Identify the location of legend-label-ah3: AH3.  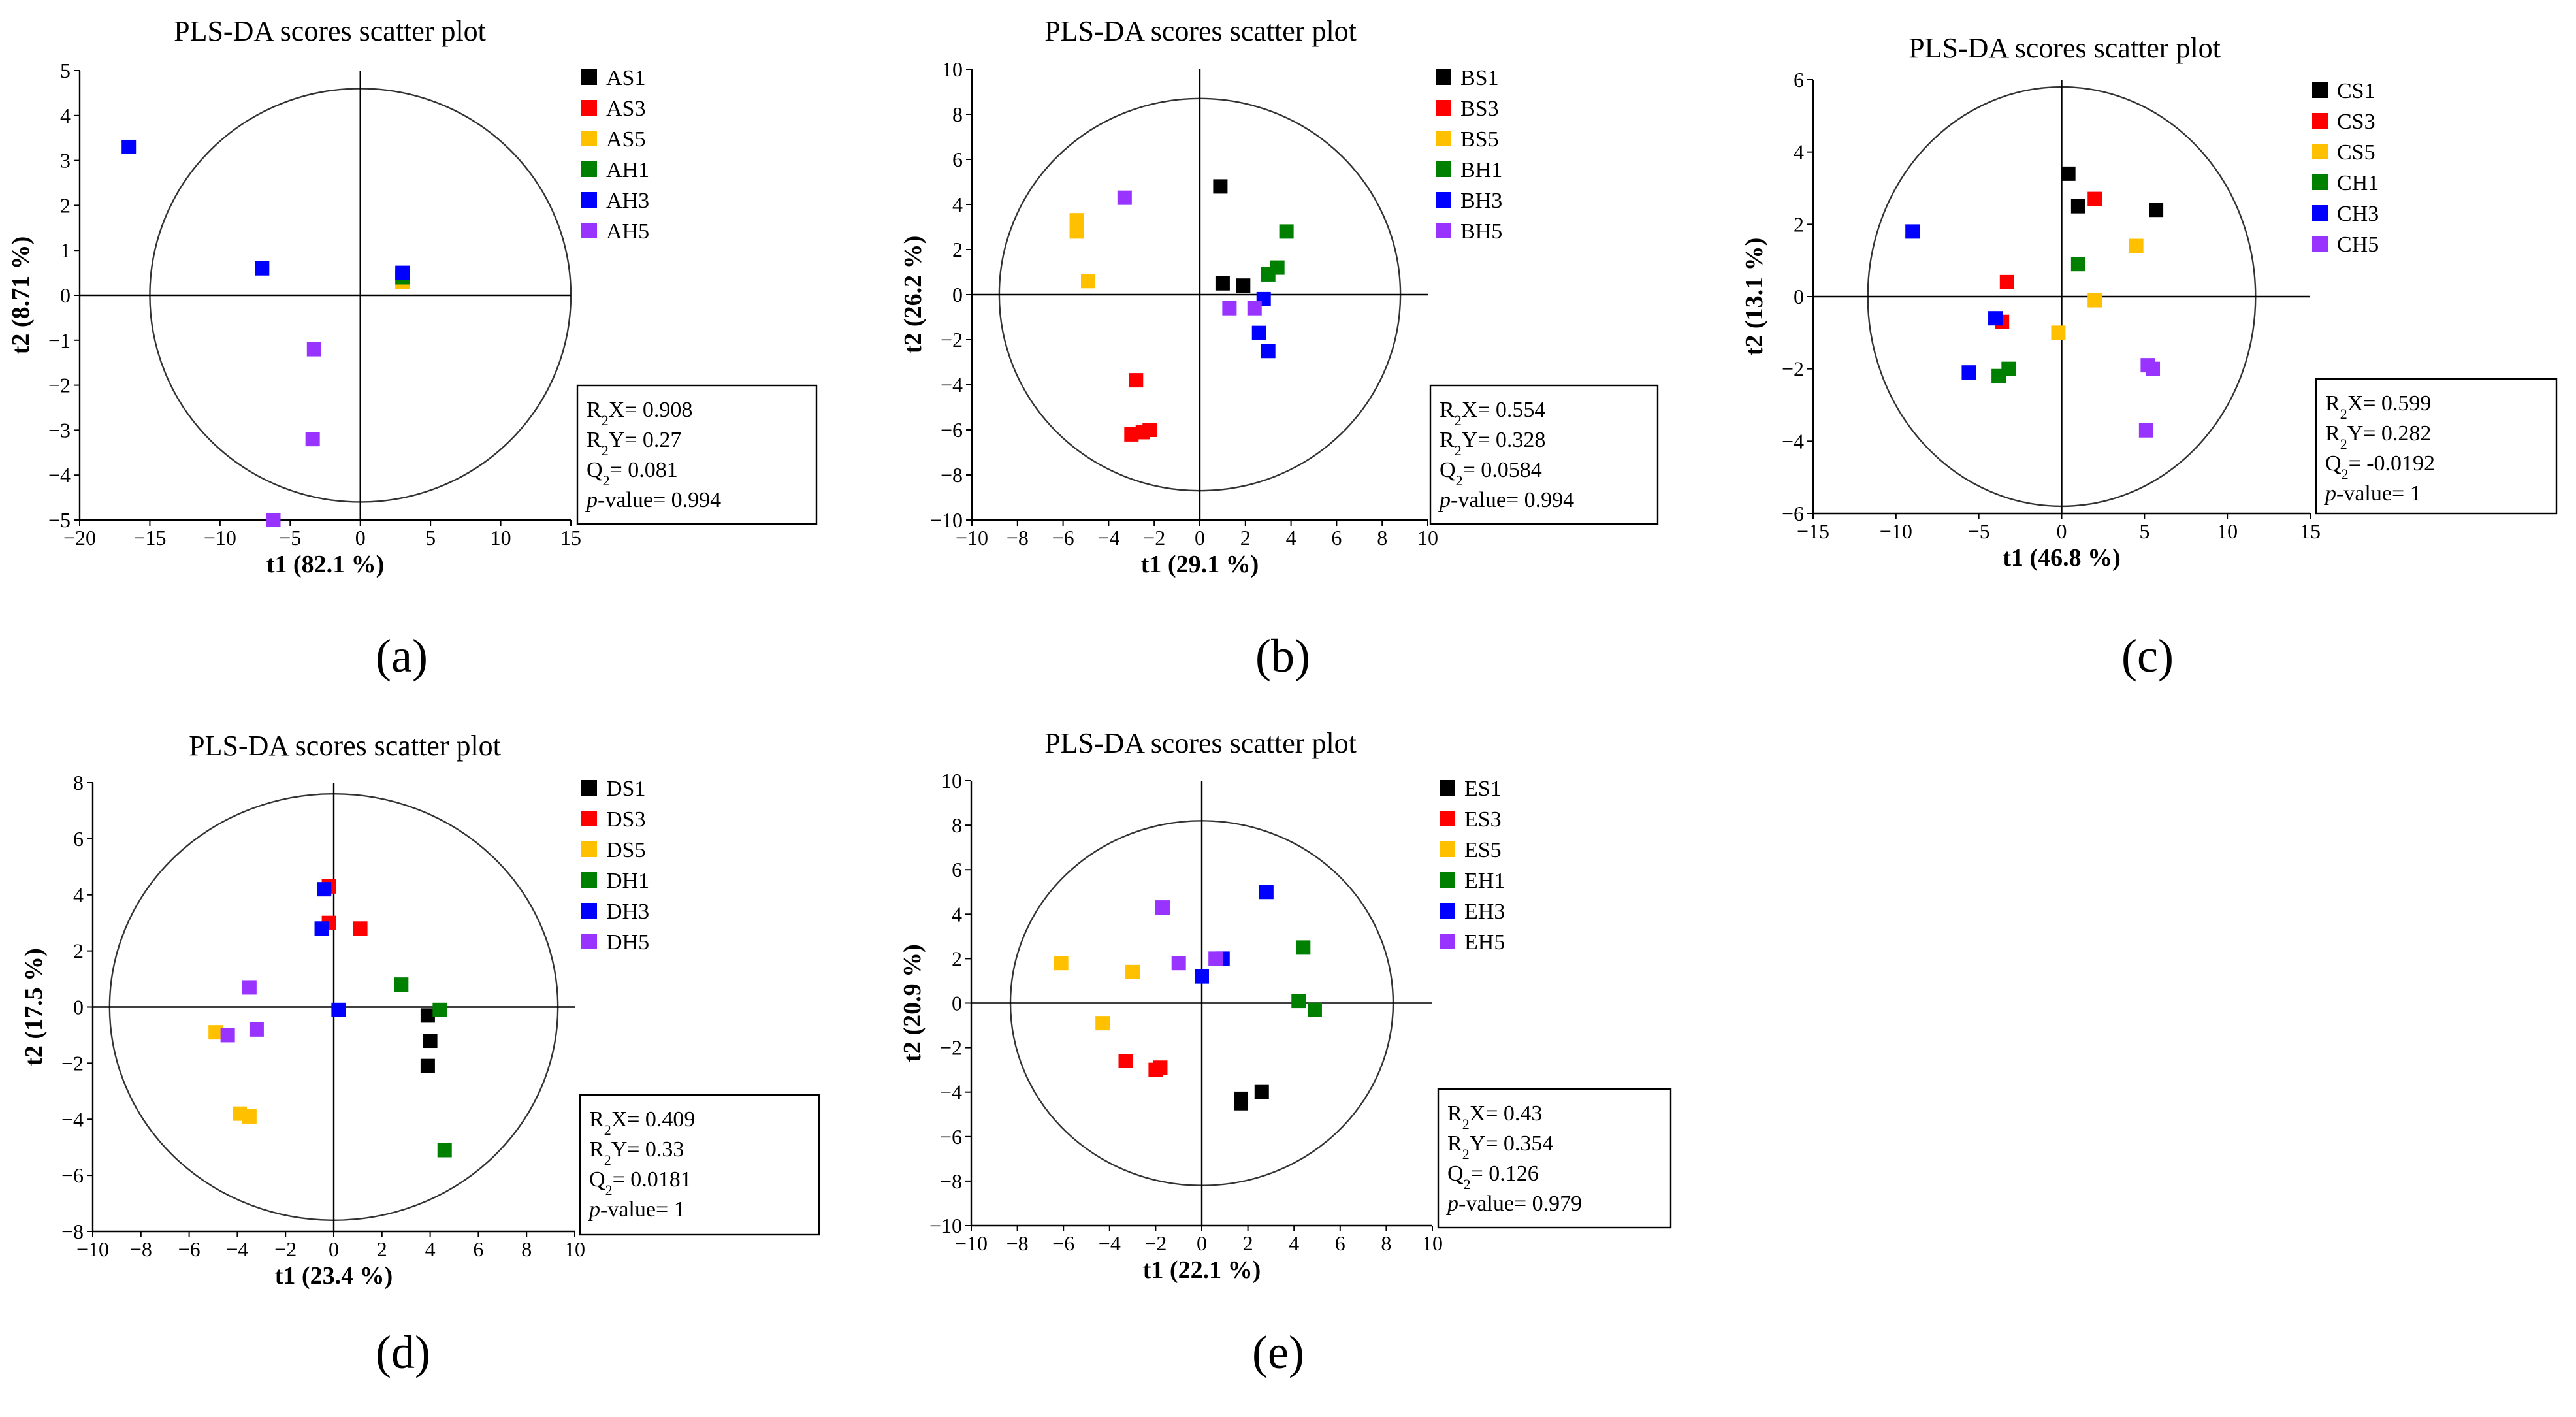
(627, 201).